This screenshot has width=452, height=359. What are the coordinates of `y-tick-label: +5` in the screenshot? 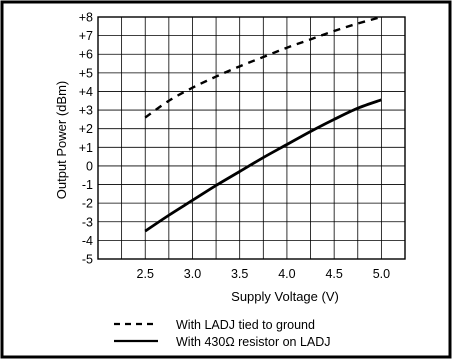 It's located at (86, 73).